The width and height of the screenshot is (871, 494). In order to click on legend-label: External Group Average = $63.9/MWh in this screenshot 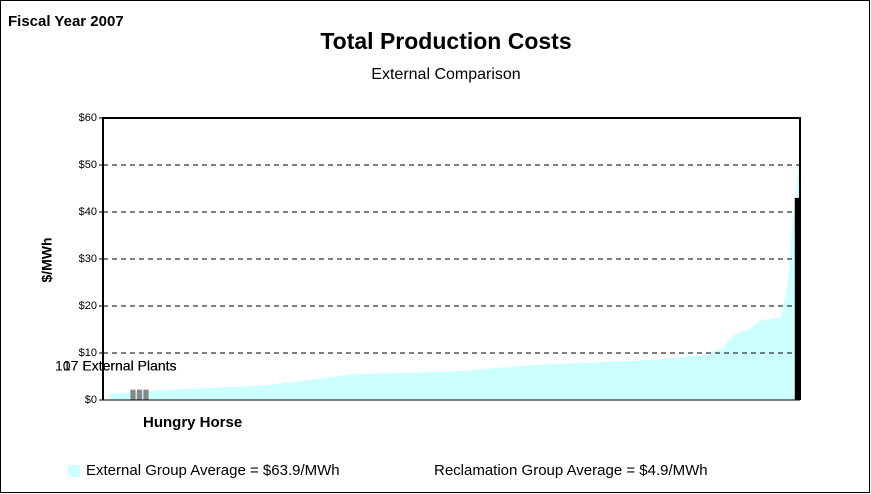, I will do `click(213, 470)`.